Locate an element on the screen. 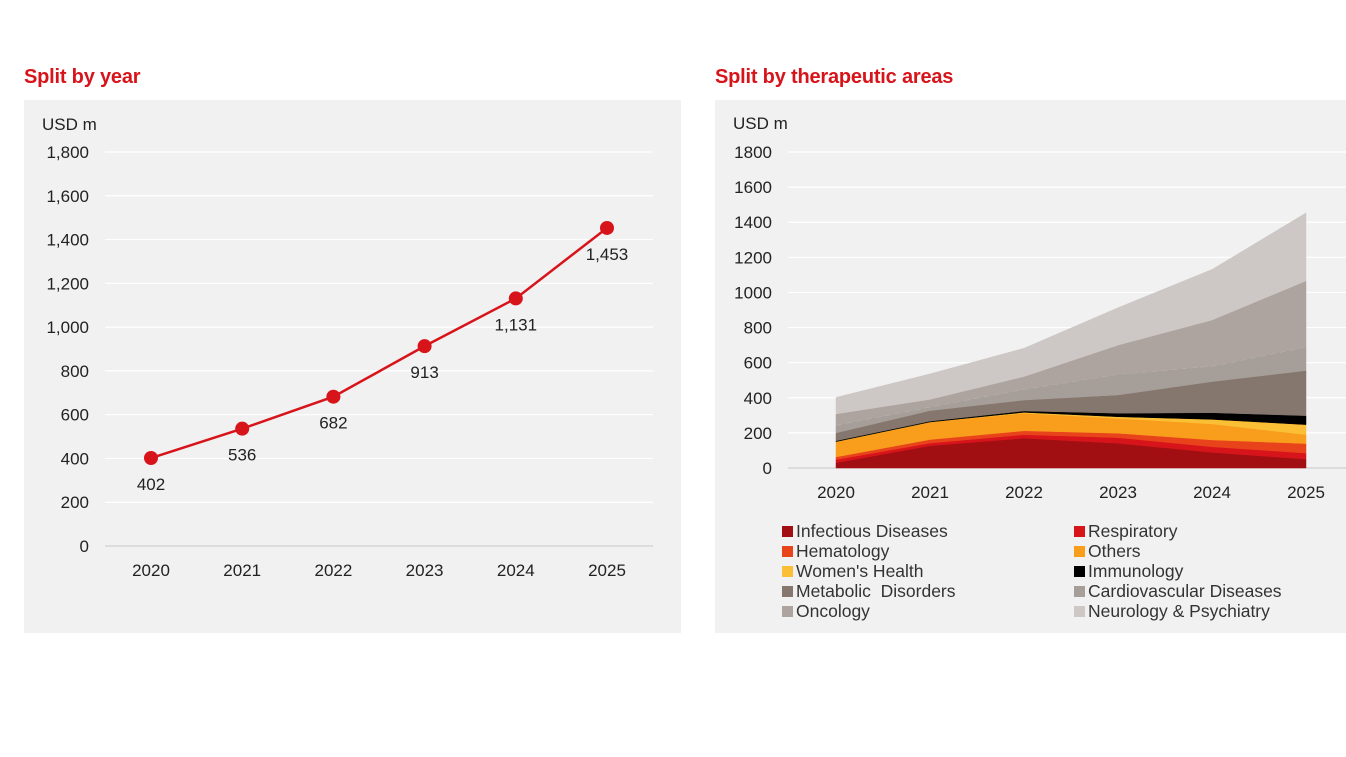  legend-label: Women's Health is located at coordinates (860, 571).